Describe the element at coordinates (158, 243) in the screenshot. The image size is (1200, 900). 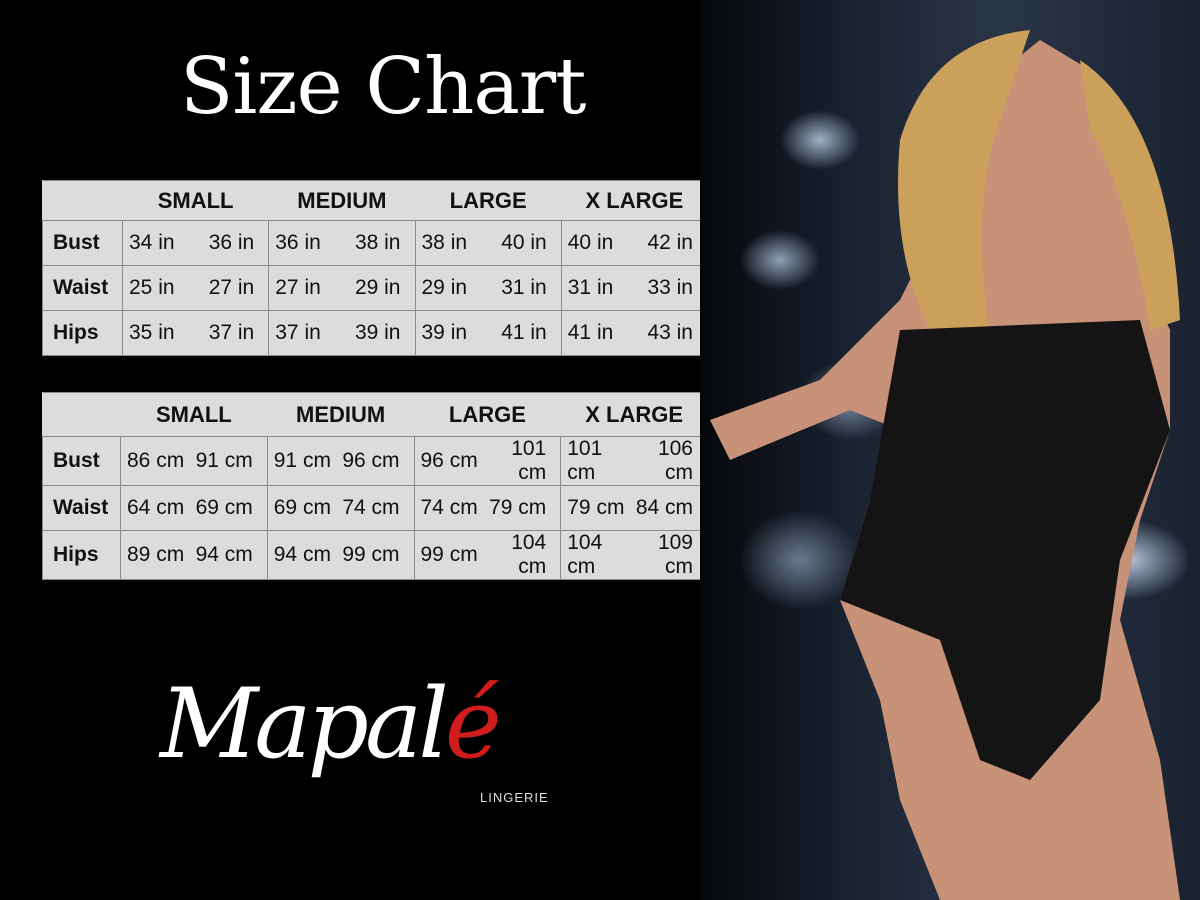
I see `measurement-cell: 34 in` at that location.